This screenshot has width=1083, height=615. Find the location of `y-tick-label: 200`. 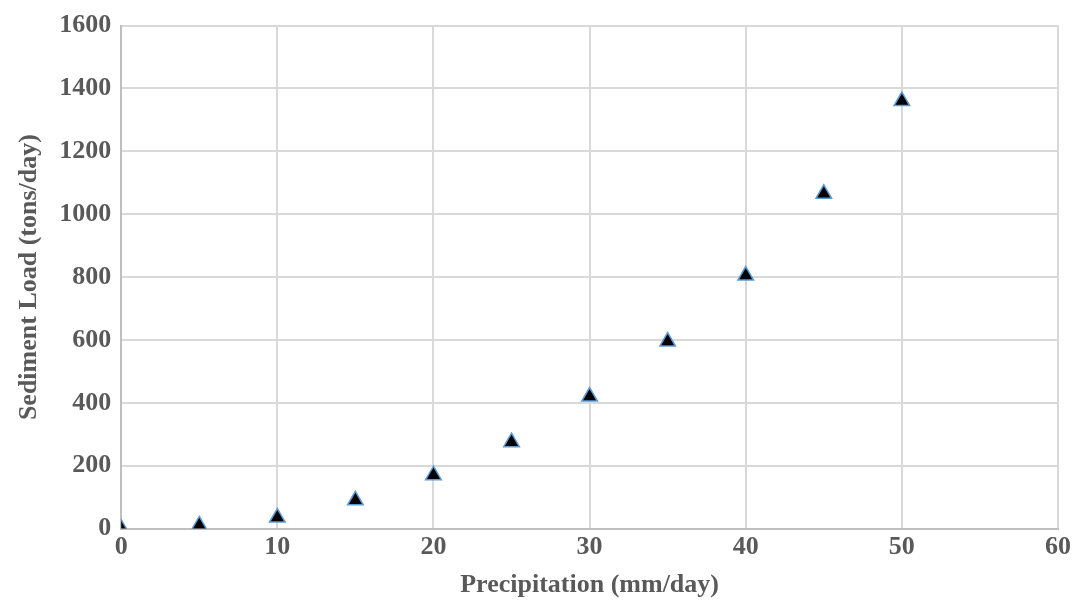

y-tick-label: 200 is located at coordinates (92, 464).